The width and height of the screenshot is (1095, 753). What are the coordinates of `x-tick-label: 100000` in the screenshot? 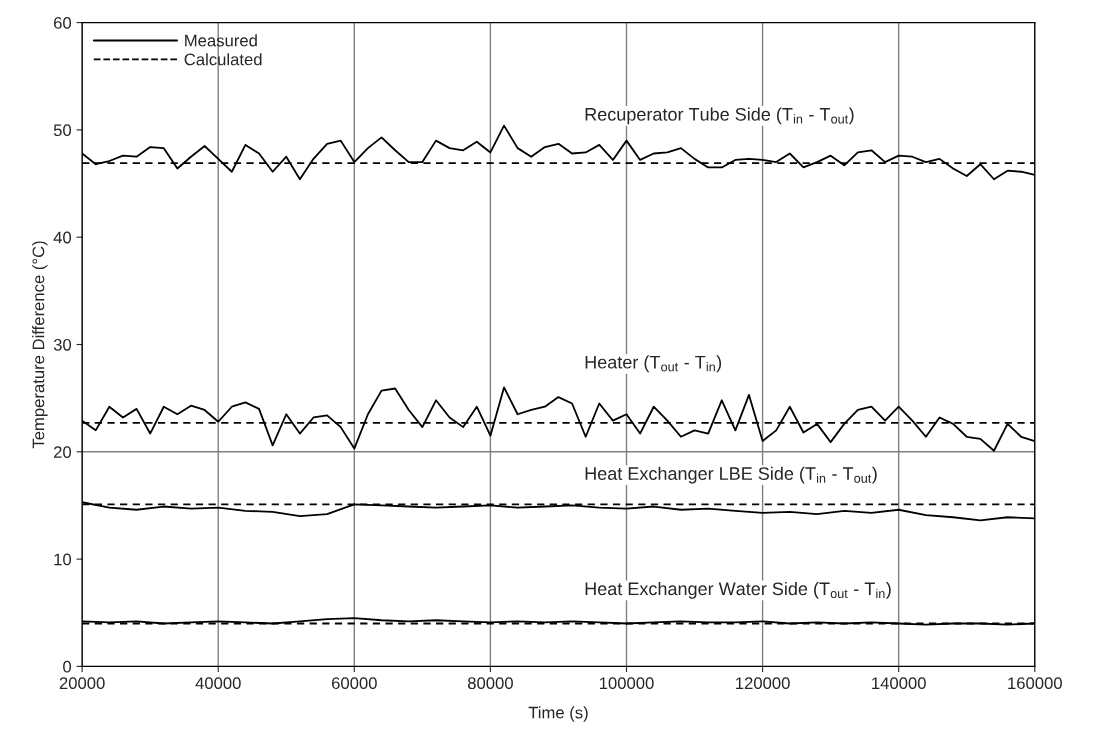 It's located at (626, 683).